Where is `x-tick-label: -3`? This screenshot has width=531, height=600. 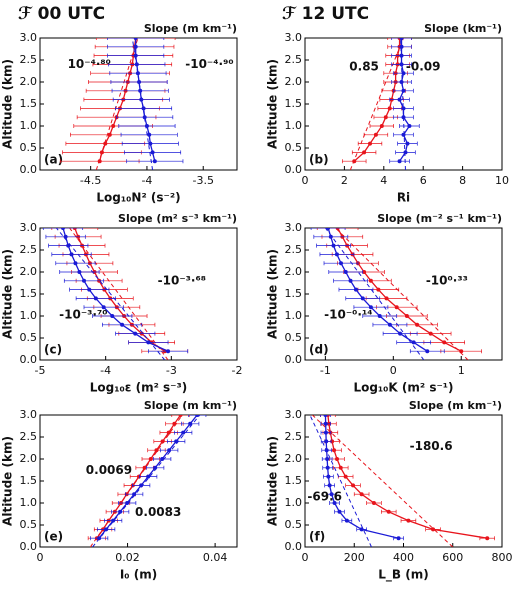
x-tick-label: -3 is located at coordinates (171, 370).